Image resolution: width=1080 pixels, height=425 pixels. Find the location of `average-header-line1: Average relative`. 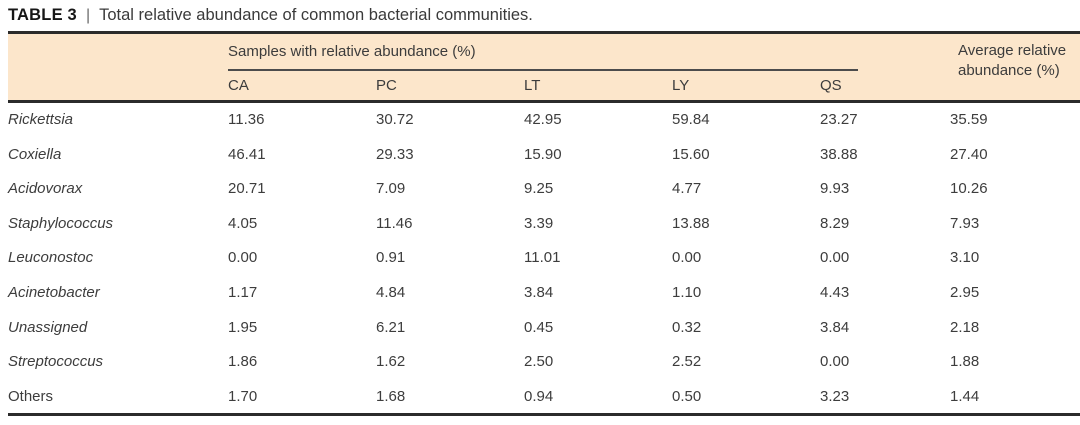

average-header-line1: Average relative is located at coordinates (1012, 50).